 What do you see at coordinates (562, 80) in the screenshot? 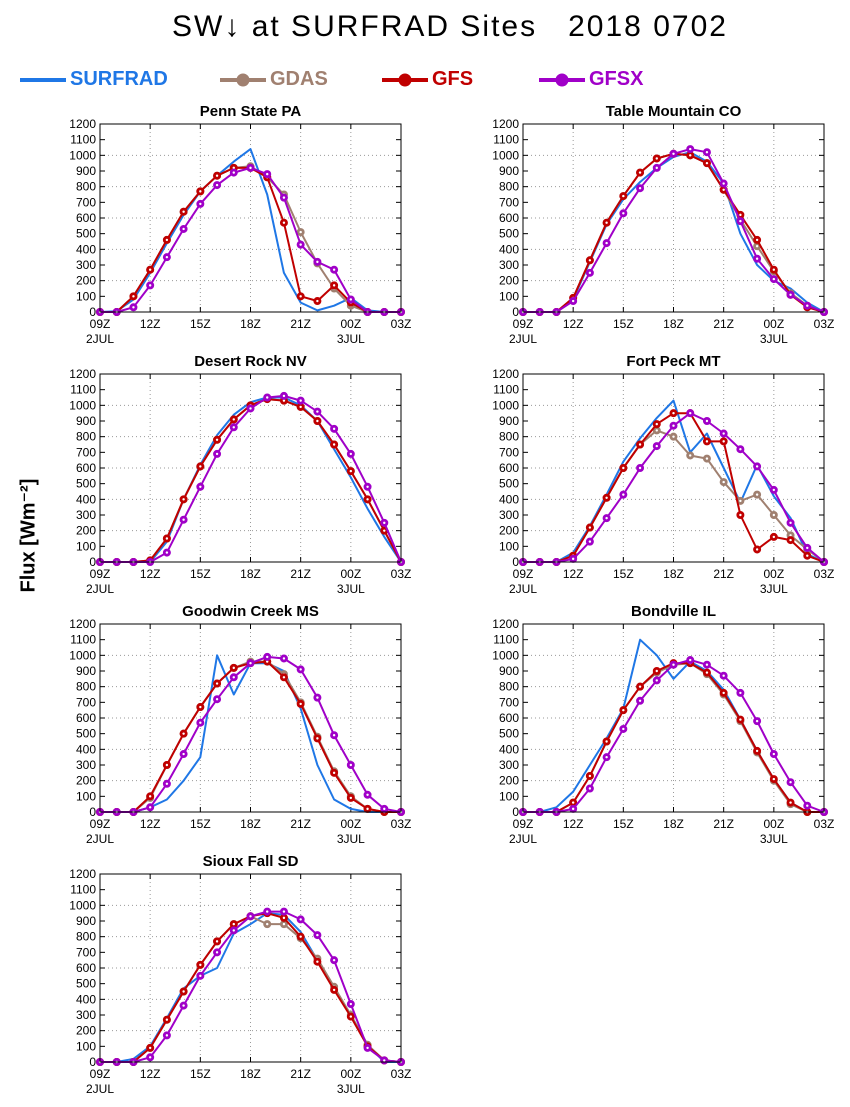
I see `legend-swatch-gfsx` at bounding box center [562, 80].